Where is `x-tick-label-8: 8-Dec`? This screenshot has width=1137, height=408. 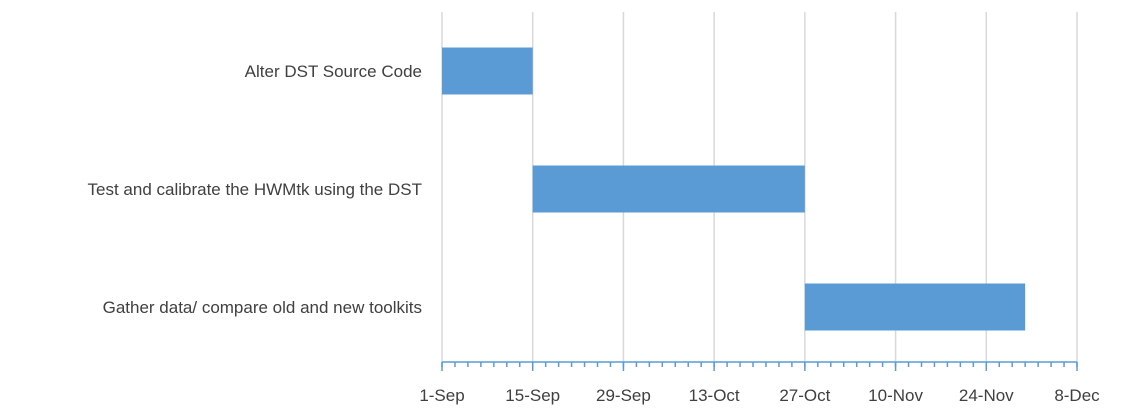 x-tick-label-8: 8-Dec is located at coordinates (1077, 395).